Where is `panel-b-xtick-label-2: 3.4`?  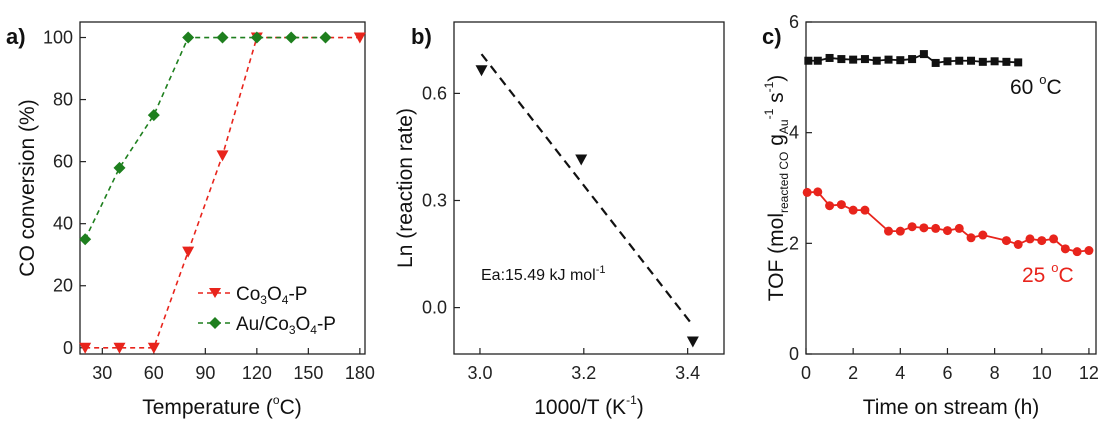
panel-b-xtick-label-2: 3.4 is located at coordinates (687, 373).